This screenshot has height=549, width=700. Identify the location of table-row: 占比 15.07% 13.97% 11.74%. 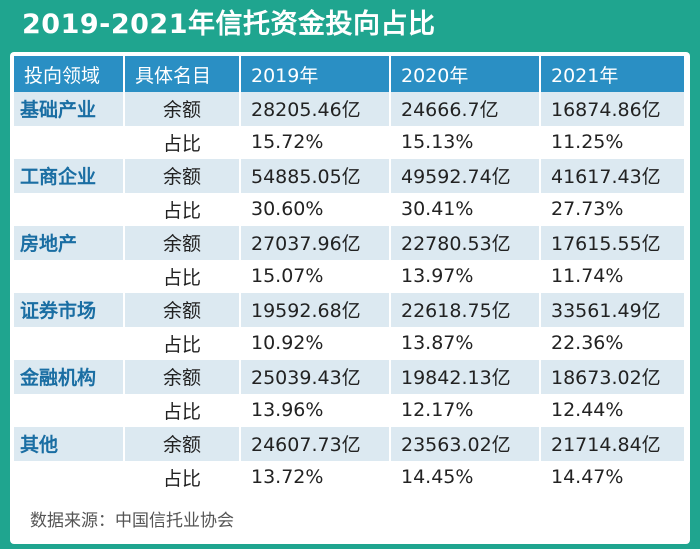
(349, 276).